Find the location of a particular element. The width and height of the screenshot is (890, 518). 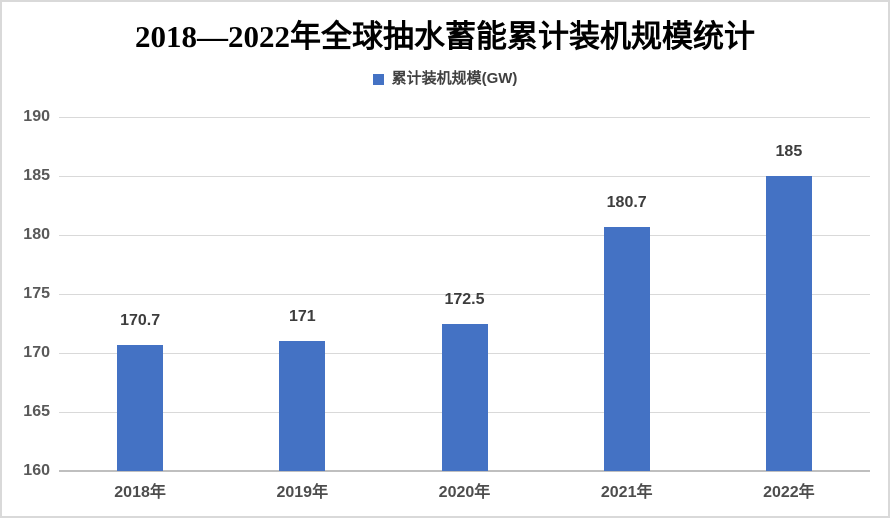

chart-title: 2018—2022年全球抽水蓄能累计装机规模统计 is located at coordinates (445, 36).